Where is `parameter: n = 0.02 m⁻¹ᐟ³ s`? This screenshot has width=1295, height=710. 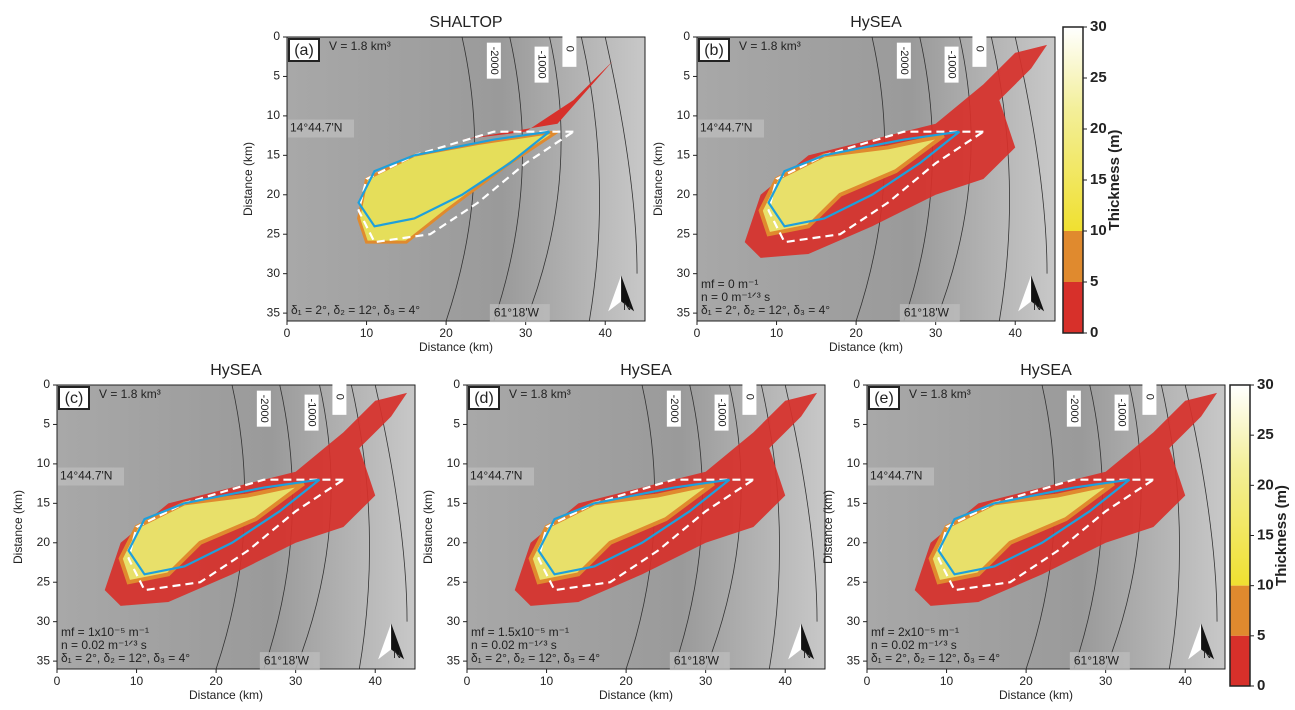
parameter: n = 0.02 m⁻¹ᐟ³ s is located at coordinates (104, 645).